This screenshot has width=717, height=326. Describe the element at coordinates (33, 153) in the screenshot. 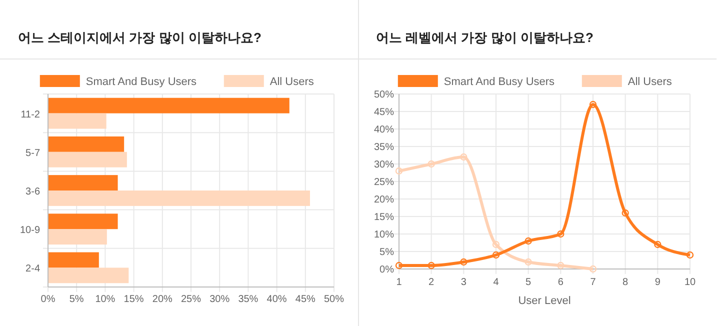

I see `y-tick-label: 5-7` at that location.